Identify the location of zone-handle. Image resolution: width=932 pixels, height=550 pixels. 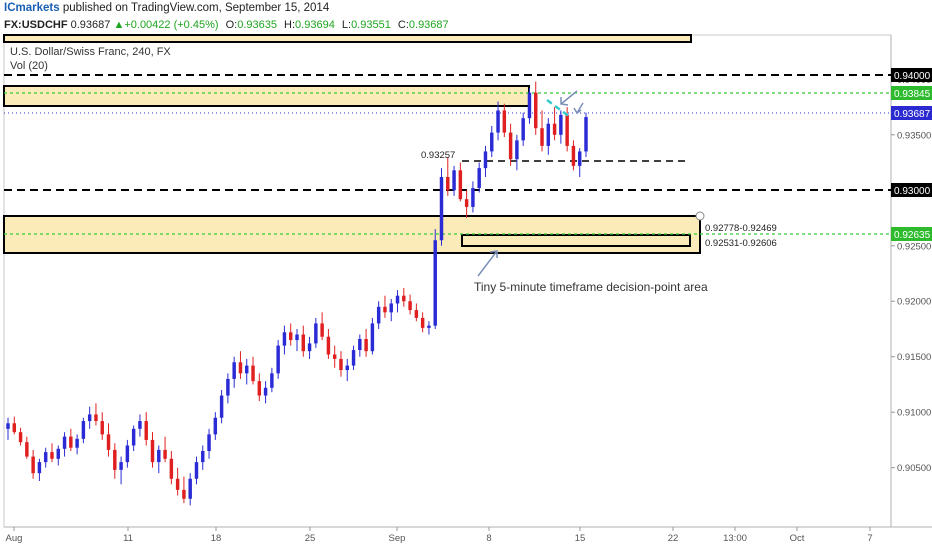
(700, 216).